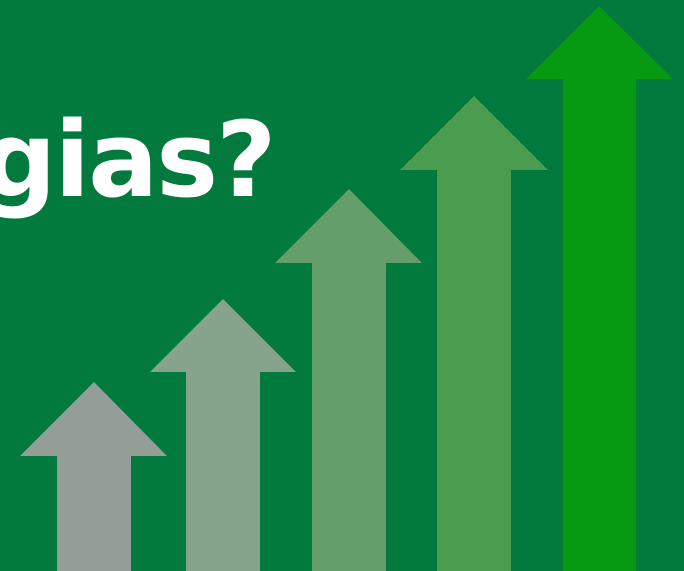 The height and width of the screenshot is (571, 684). What do you see at coordinates (138, 160) in the screenshot?
I see `headline-text: gias?` at bounding box center [138, 160].